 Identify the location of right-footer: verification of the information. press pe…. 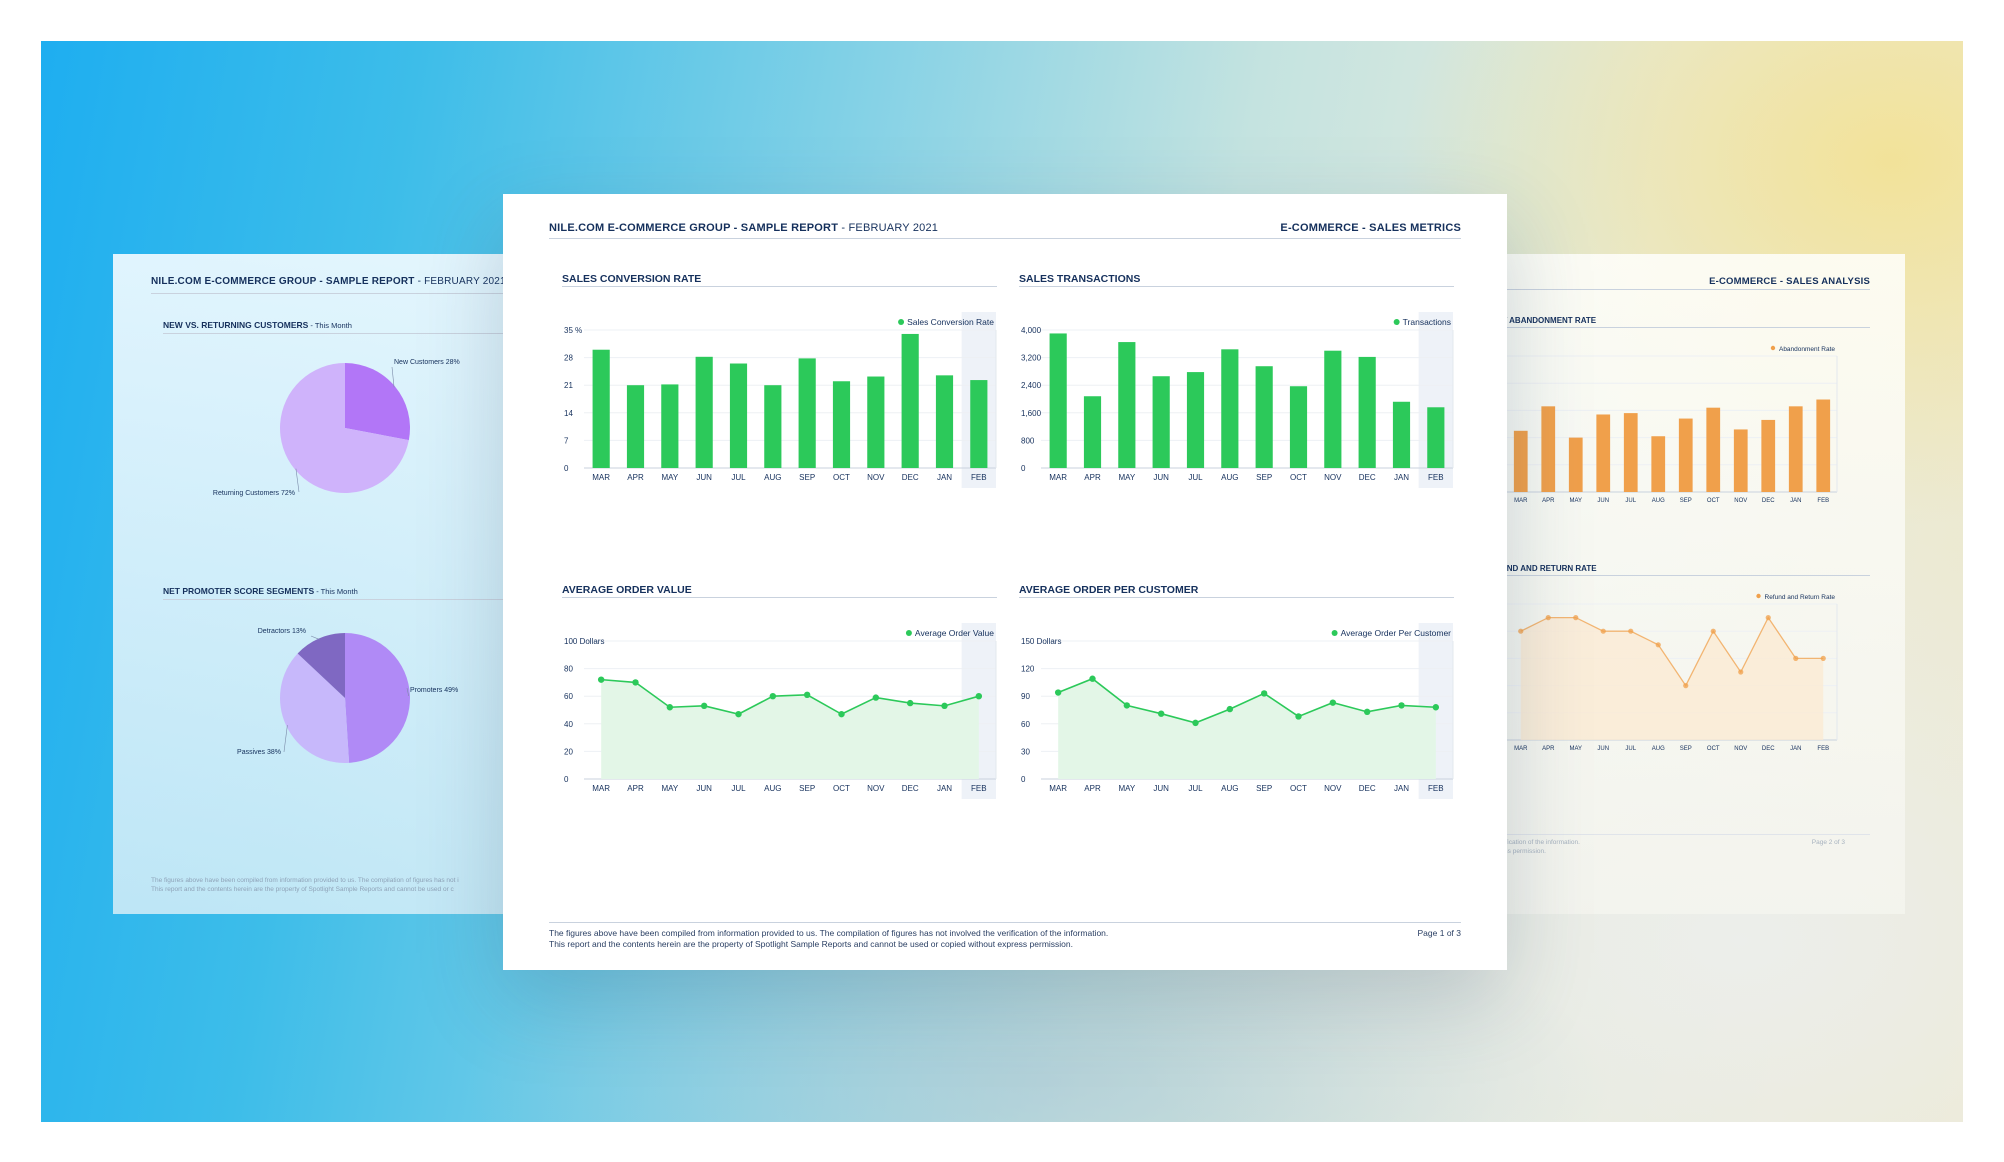
(1537, 847).